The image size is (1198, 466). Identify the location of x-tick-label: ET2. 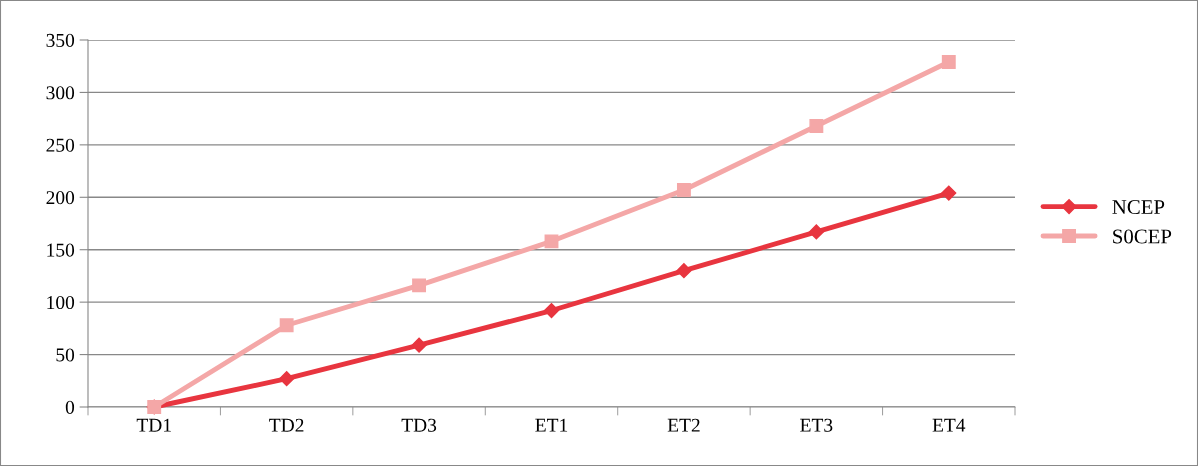
(683, 425).